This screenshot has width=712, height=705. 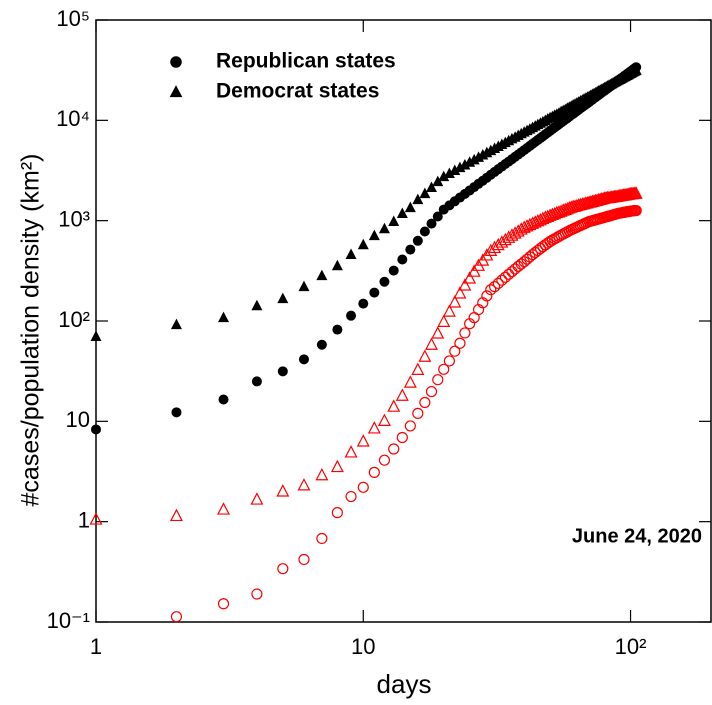 What do you see at coordinates (404, 684) in the screenshot?
I see `x-axis-label: days` at bounding box center [404, 684].